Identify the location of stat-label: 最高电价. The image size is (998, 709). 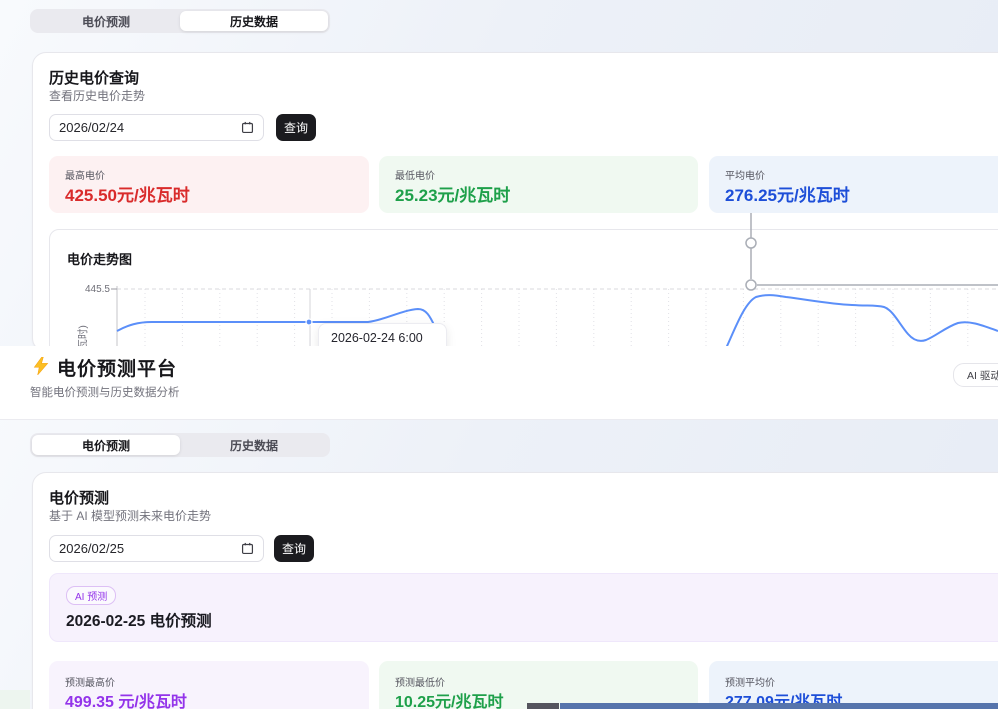
(85, 176).